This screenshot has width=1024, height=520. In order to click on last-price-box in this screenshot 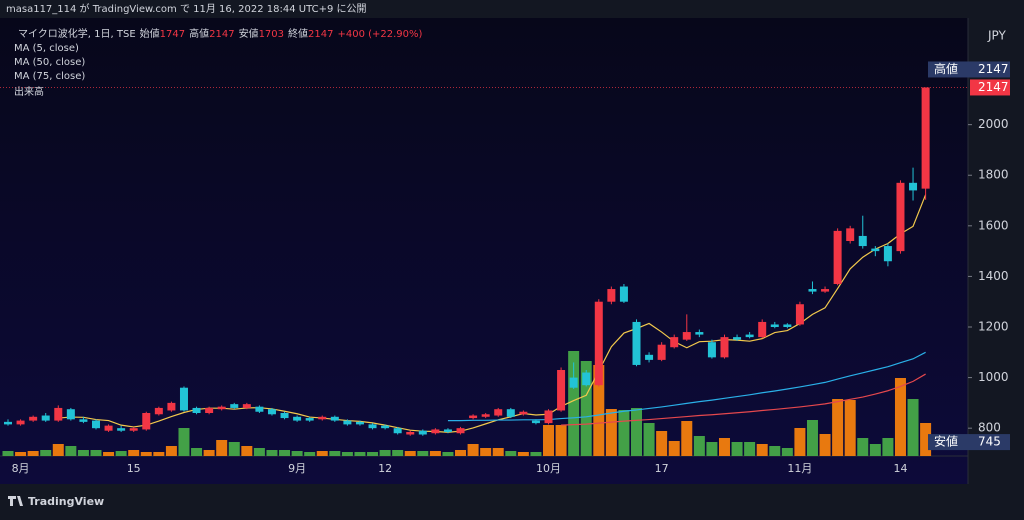, I will do `click(990, 87)`.